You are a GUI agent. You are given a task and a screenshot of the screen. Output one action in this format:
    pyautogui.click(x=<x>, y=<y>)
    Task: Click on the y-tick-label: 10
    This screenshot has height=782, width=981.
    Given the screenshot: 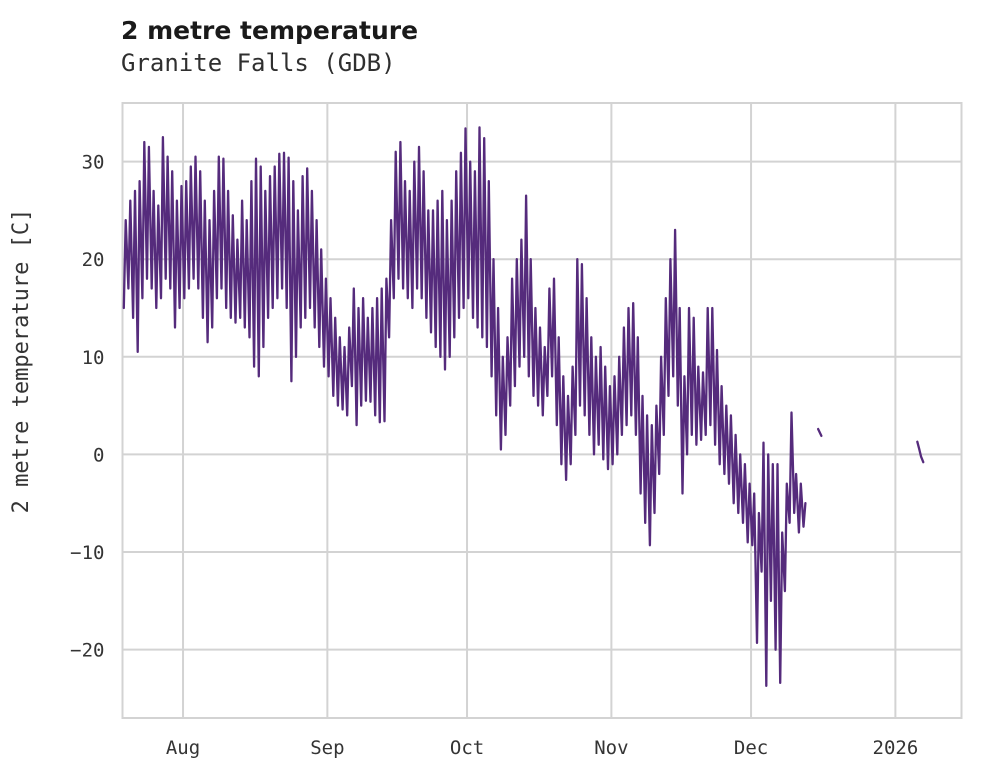 What is the action you would take?
    pyautogui.click(x=93, y=358)
    